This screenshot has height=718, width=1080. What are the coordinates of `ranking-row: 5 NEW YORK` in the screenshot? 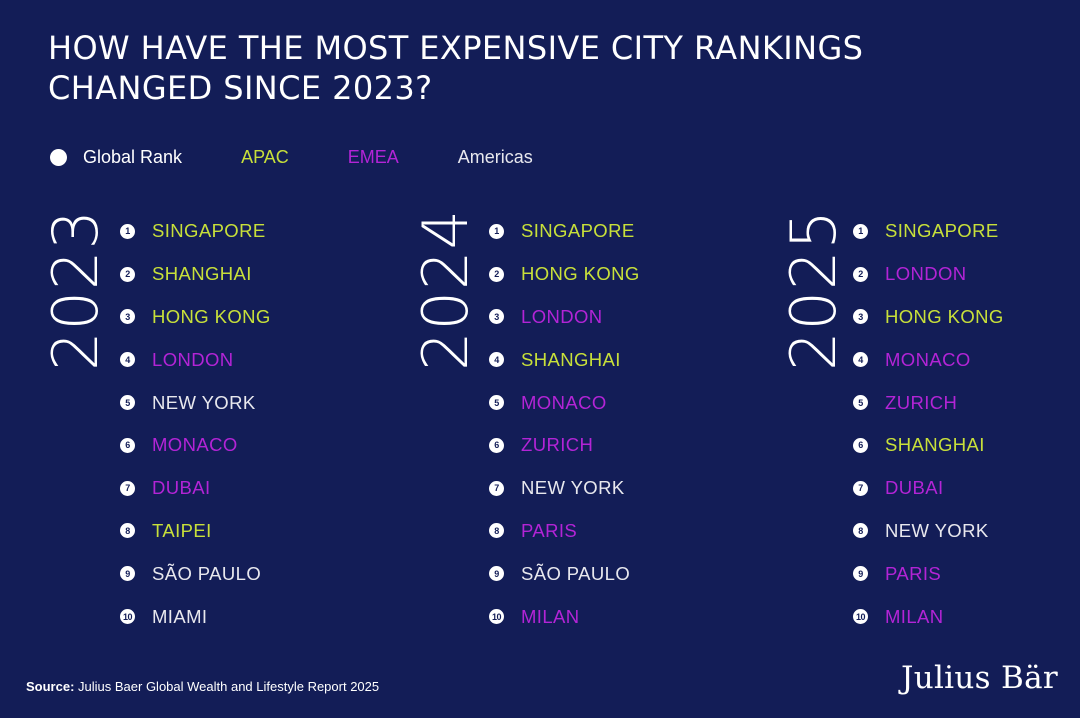 It's located at (195, 402).